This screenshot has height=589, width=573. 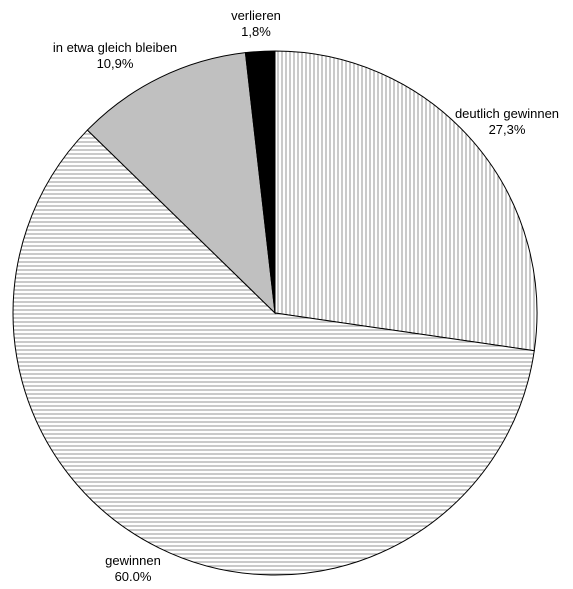 I want to click on slice-label-deutlich-gewinnen: deutlich gewinnen, so click(x=507, y=113).